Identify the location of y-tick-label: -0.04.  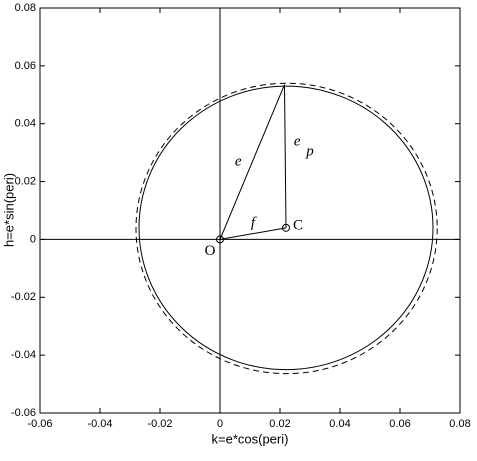
(23, 355).